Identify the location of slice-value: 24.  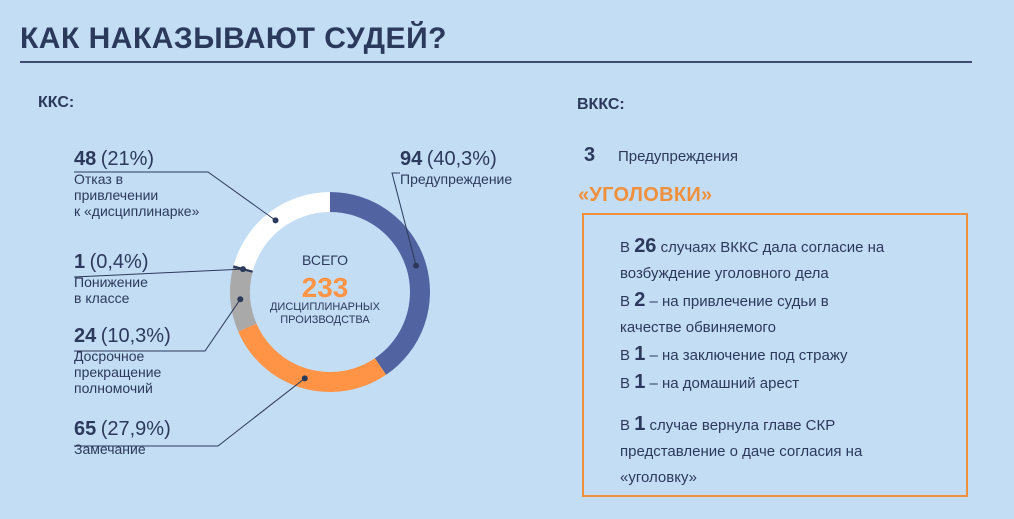
(85, 336).